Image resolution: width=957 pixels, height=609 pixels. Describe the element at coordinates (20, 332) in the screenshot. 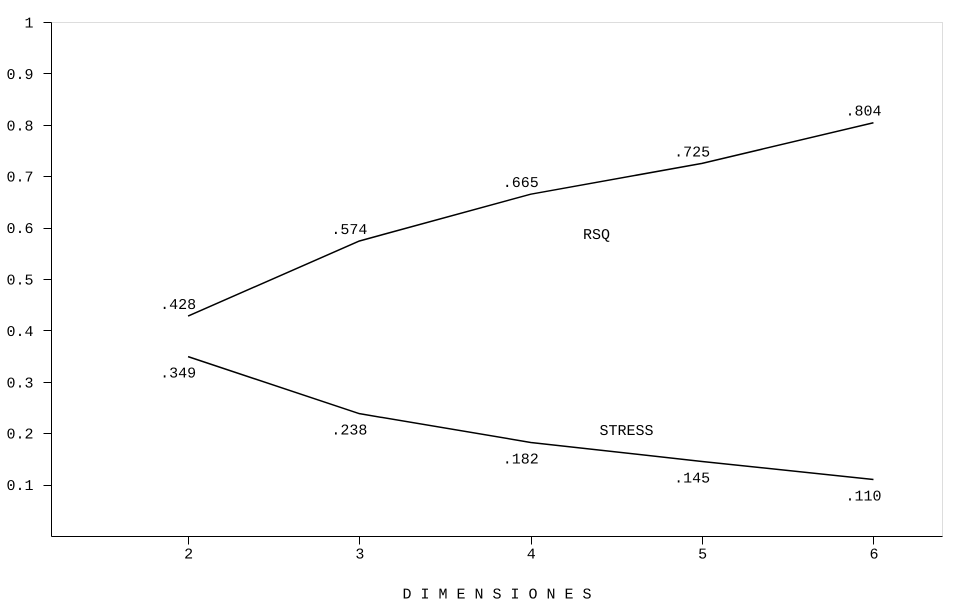

I see `y-tick-label: 0.4` at that location.